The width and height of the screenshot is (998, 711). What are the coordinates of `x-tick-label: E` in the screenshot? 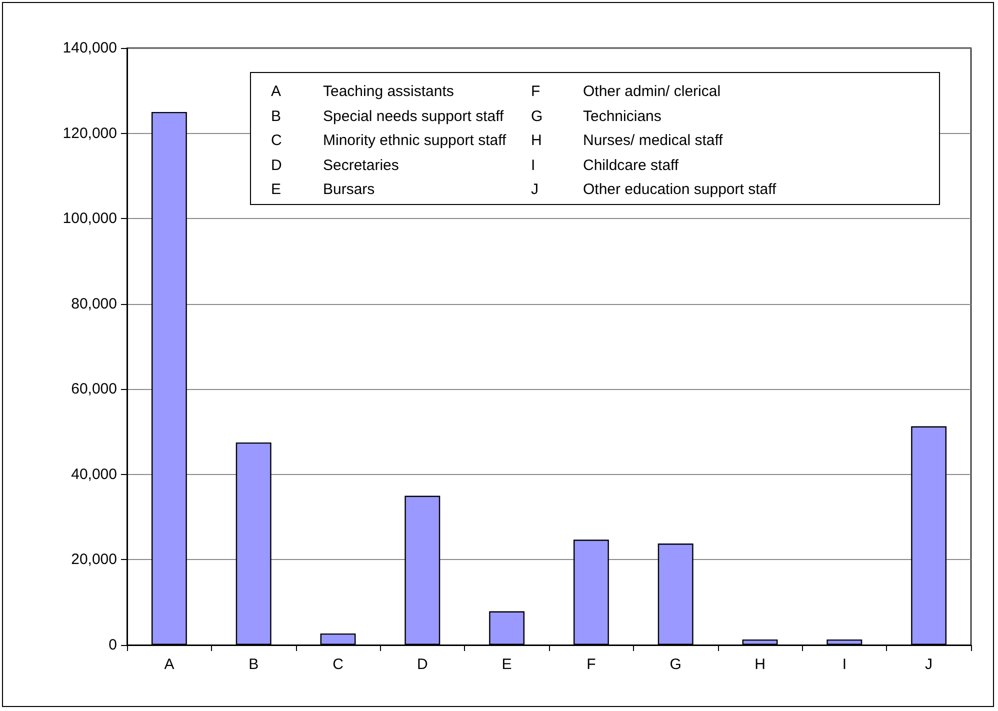 It's located at (507, 664).